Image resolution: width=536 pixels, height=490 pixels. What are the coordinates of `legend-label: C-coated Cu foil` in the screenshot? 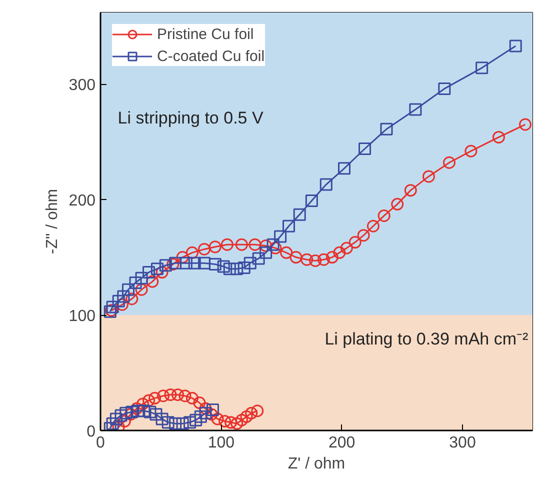 It's located at (211, 56).